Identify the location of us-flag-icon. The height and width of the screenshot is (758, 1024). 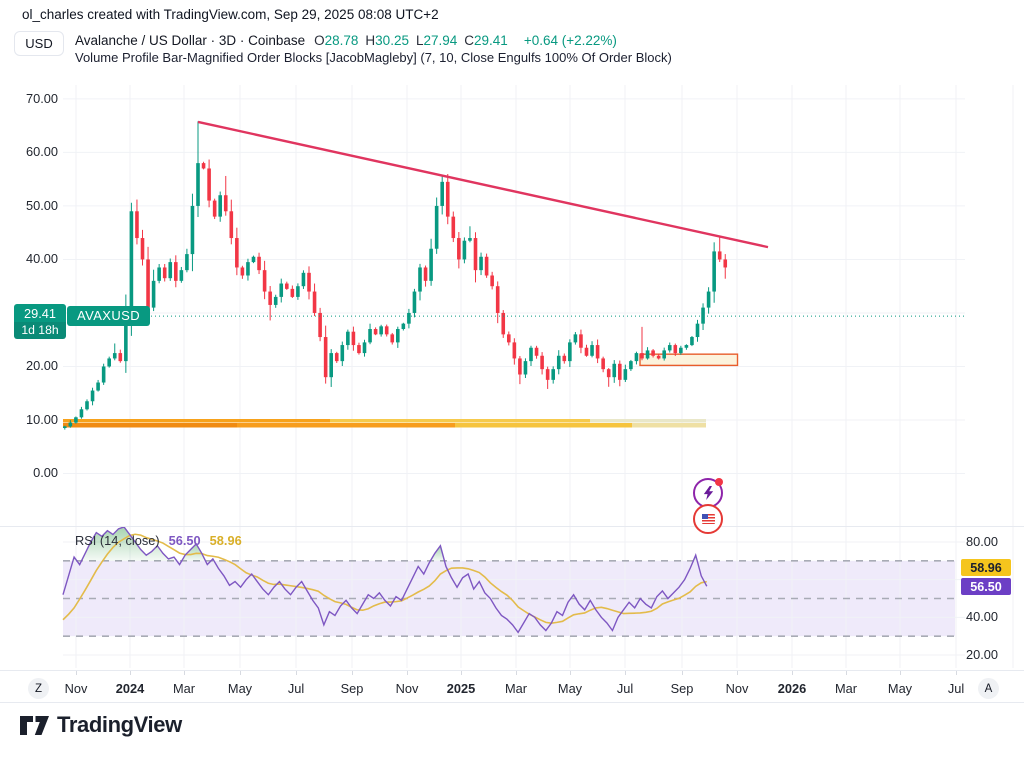
(708, 519).